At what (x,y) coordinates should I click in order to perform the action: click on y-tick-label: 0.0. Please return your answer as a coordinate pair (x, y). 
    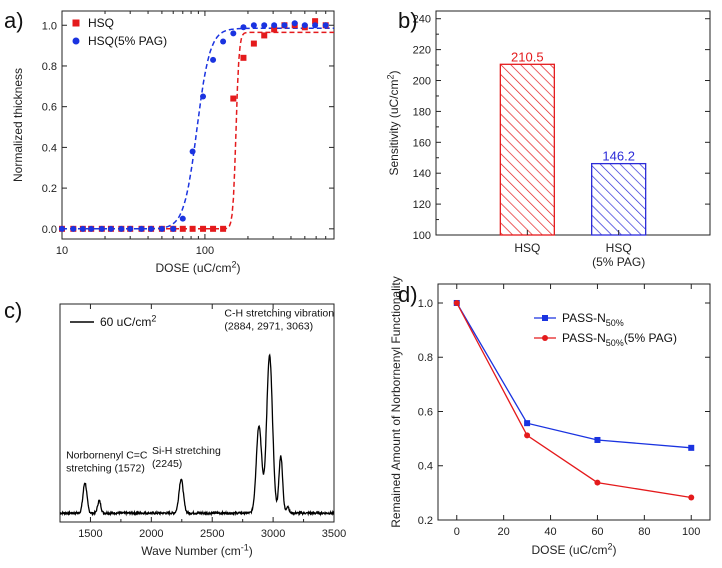
    Looking at the image, I should click on (49, 230).